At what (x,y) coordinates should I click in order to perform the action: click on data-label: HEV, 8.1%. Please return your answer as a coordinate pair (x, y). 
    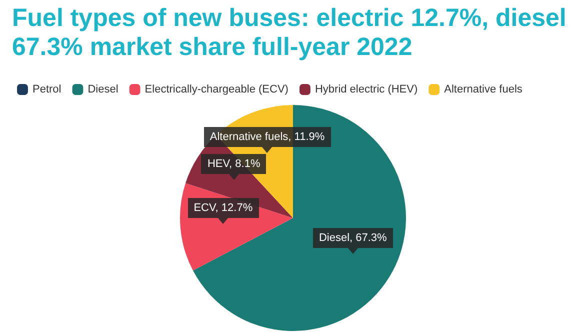
    Looking at the image, I should click on (233, 164).